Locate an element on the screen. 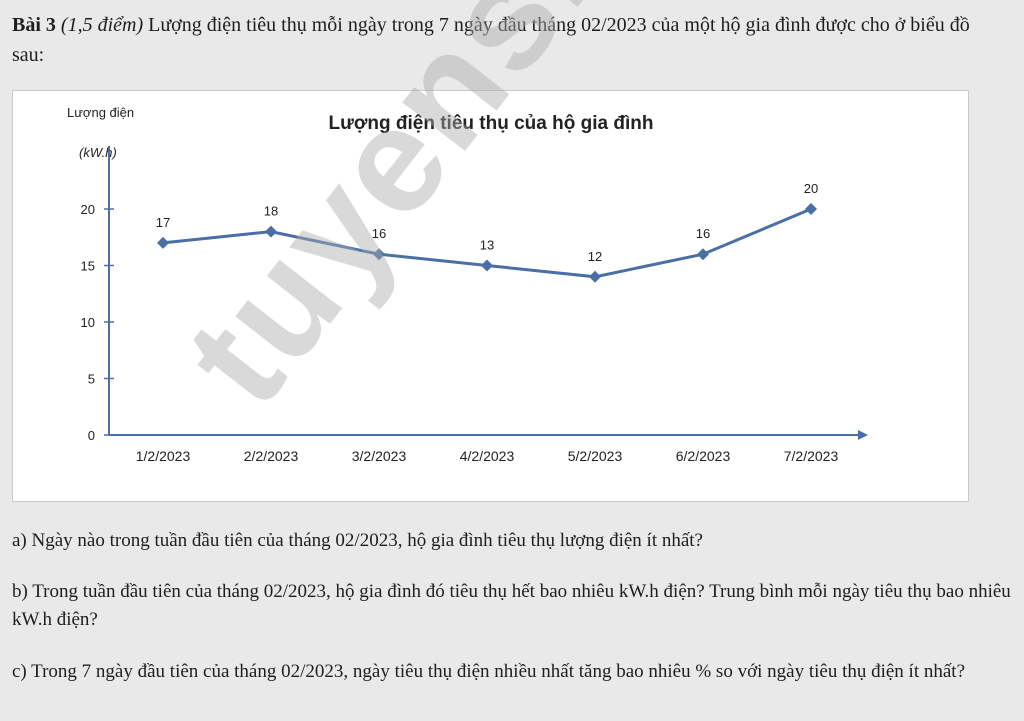  x-tick-label: 3/2/2023 is located at coordinates (379, 456).